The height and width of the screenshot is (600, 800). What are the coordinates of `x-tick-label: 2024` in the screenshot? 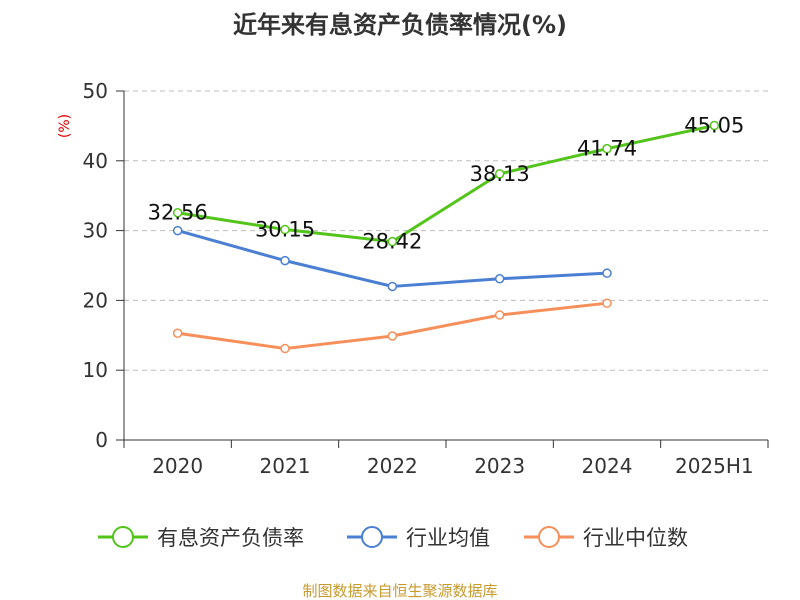 It's located at (607, 466).